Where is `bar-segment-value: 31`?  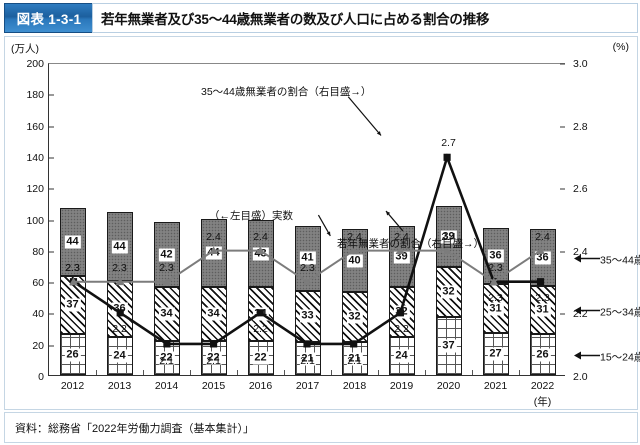 bar-segment-value: 31 is located at coordinates (495, 308).